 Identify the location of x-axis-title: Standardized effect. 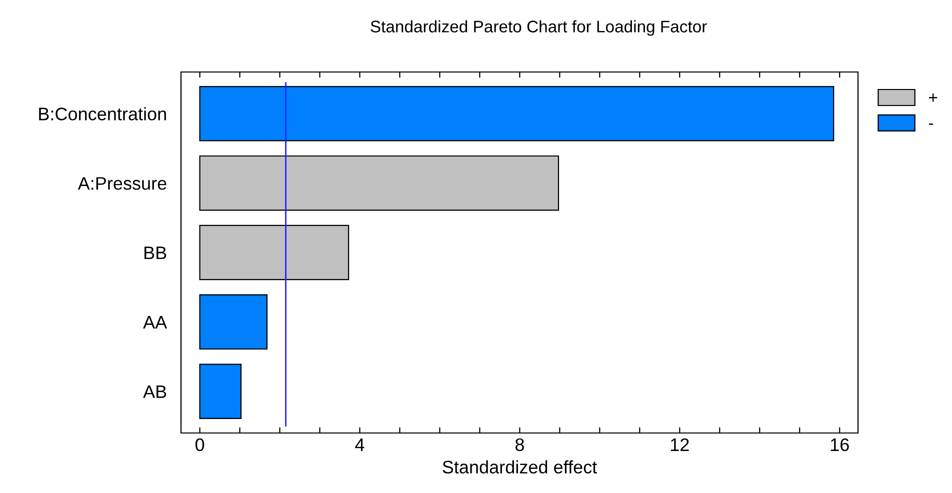
(520, 467).